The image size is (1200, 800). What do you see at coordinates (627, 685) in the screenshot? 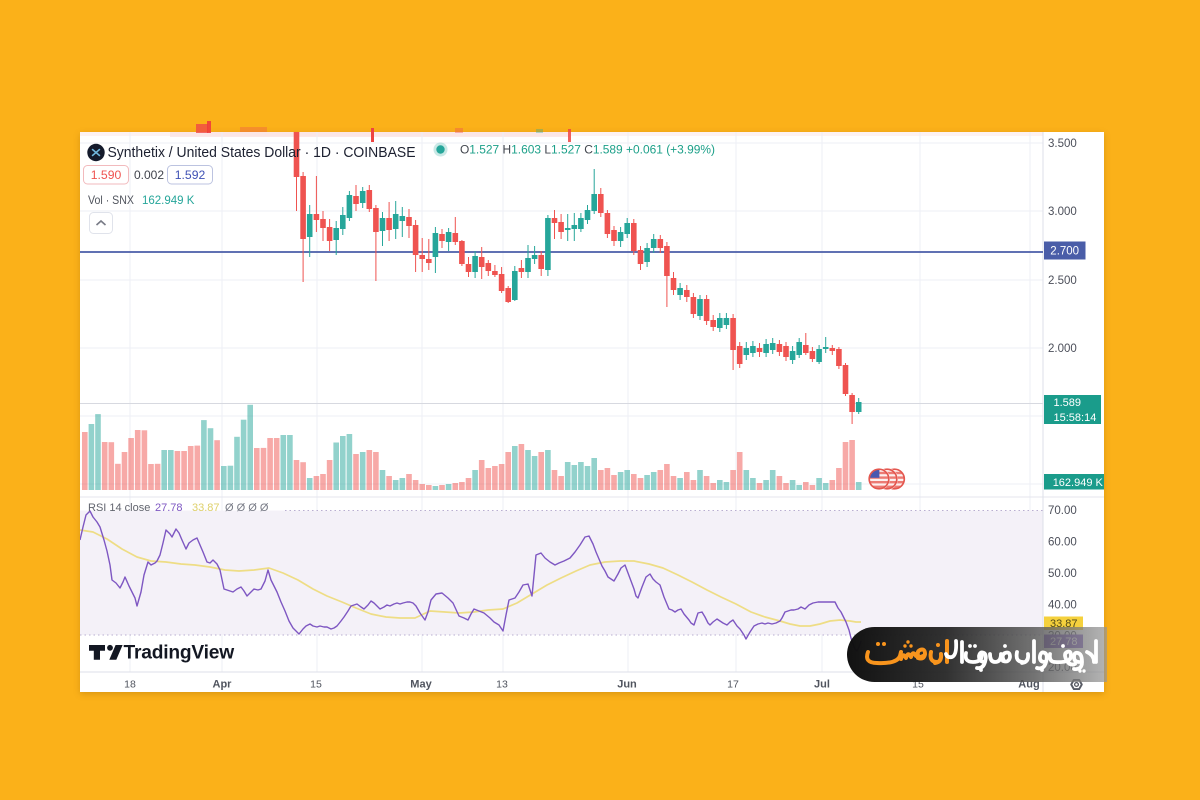
I see `svg-text: Jun` at bounding box center [627, 685].